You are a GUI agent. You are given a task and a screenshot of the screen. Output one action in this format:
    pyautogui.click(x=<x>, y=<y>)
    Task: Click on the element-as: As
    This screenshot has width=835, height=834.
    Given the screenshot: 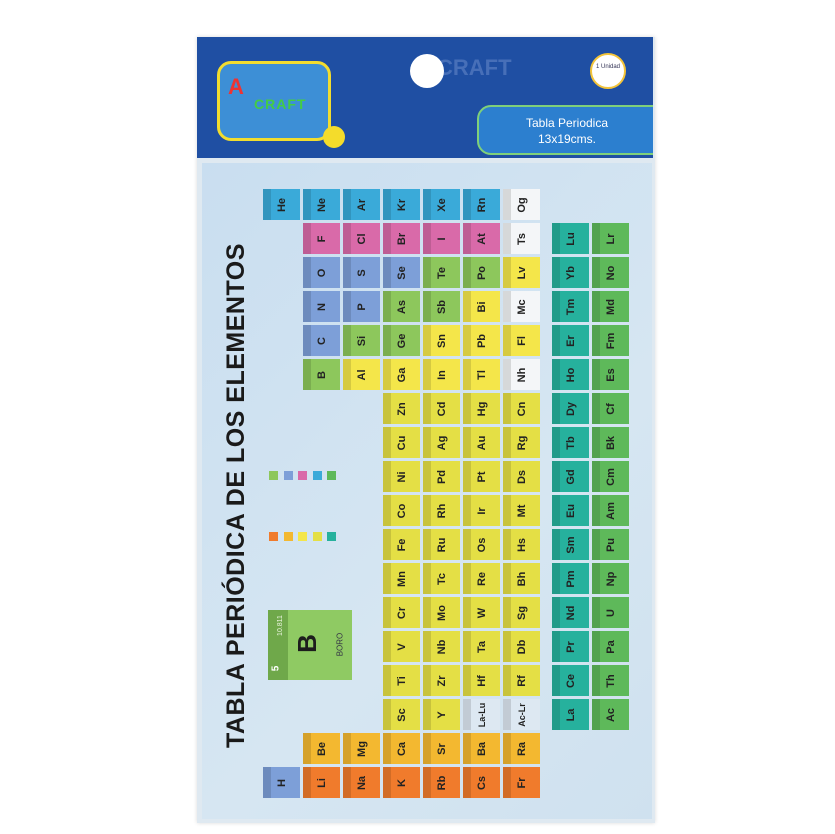 What is the action you would take?
    pyautogui.click(x=401, y=306)
    